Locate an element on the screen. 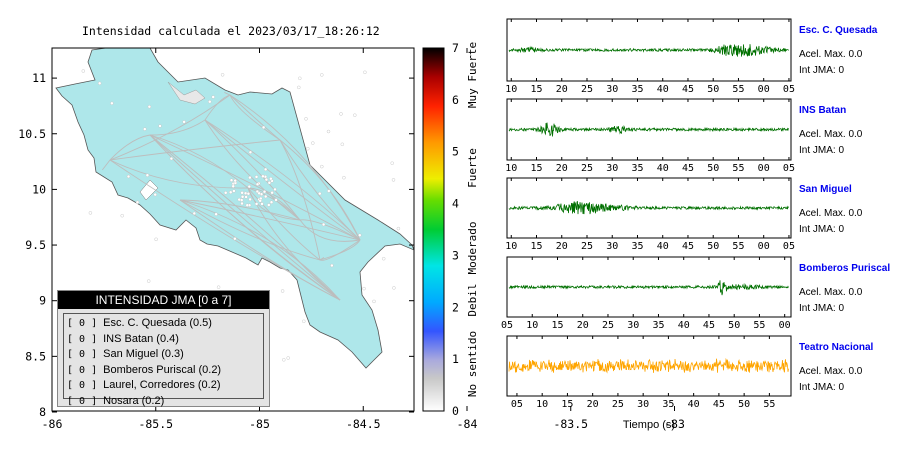 The width and height of the screenshot is (910, 460). legend-item-label: San Miguel (0.3) is located at coordinates (143, 354).